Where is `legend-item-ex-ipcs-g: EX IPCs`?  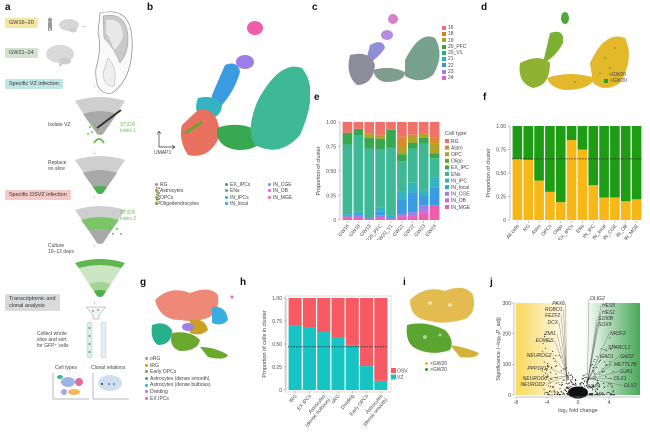 legend-item-ex-ipcs-g: EX IPCs is located at coordinates (178, 399).